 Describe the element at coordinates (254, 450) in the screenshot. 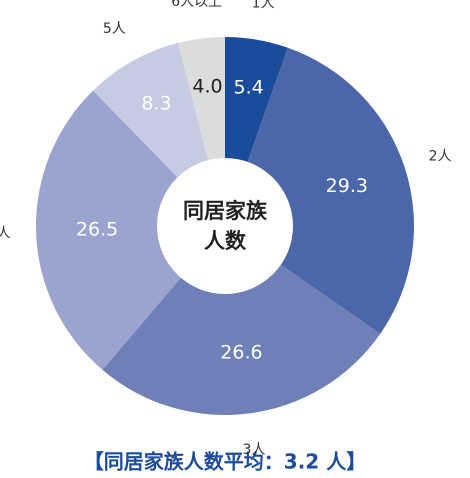

I see `category-label: 3人` at that location.